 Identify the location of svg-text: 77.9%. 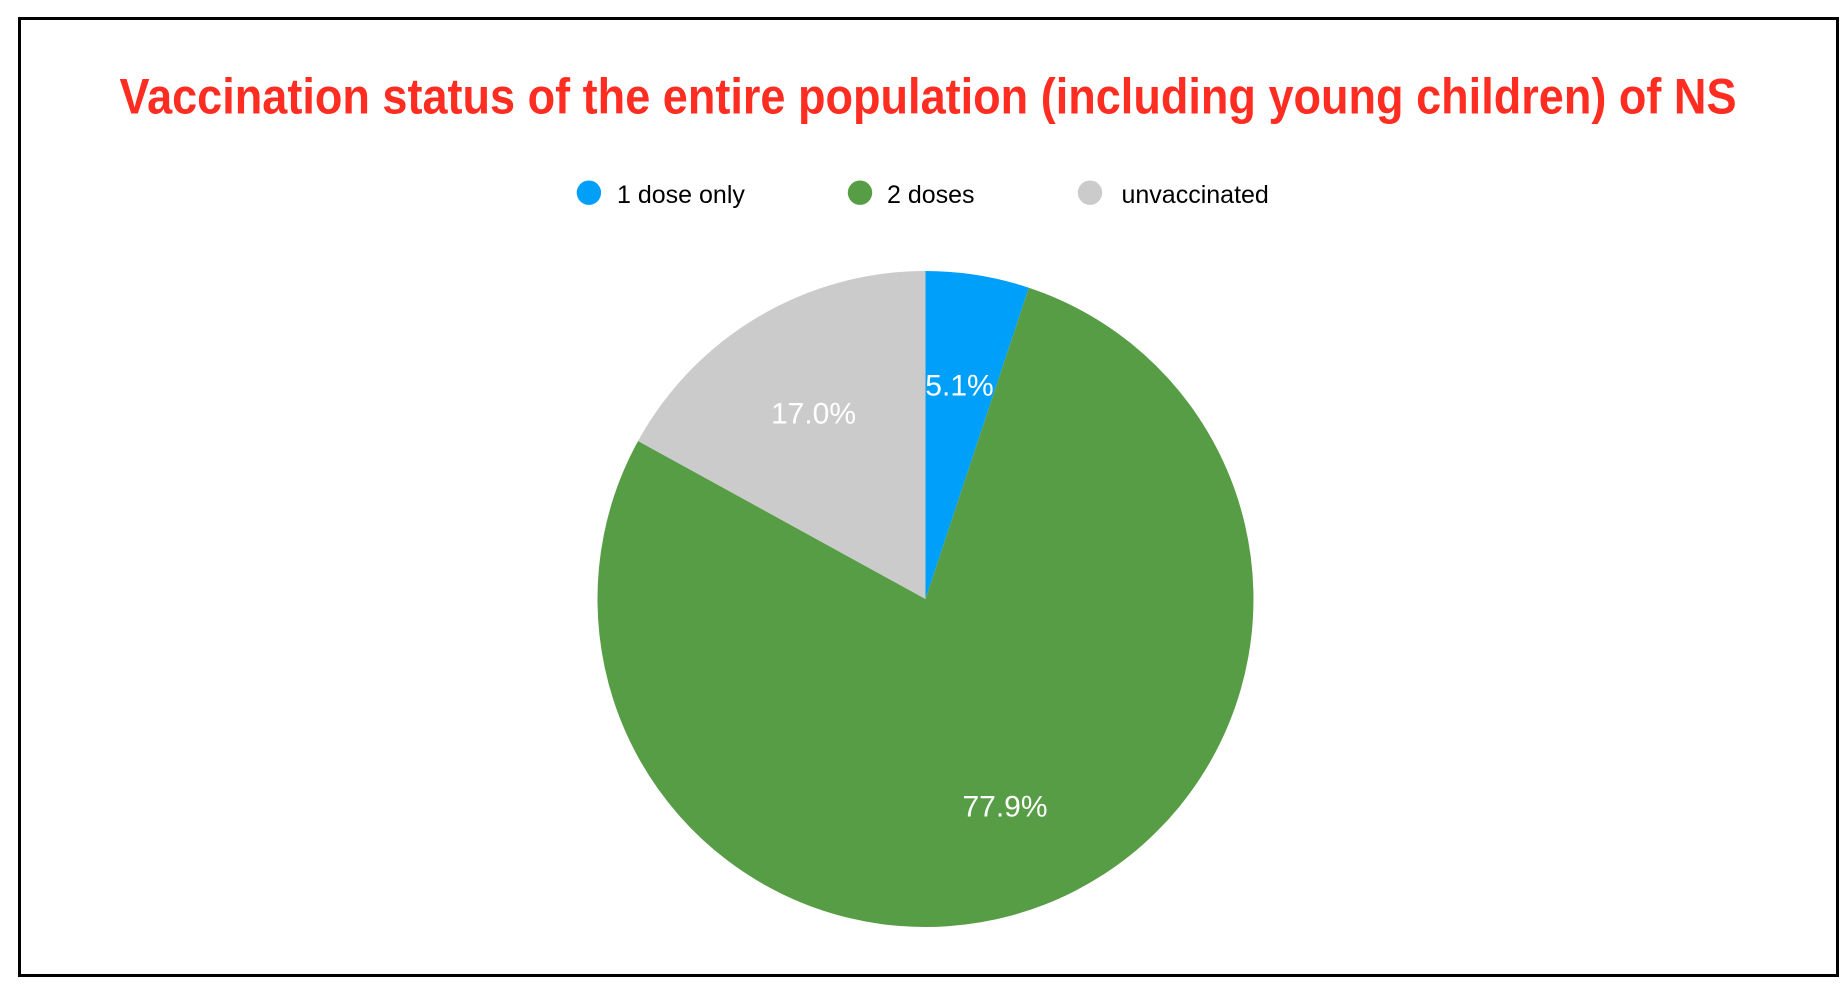
(1004, 807).